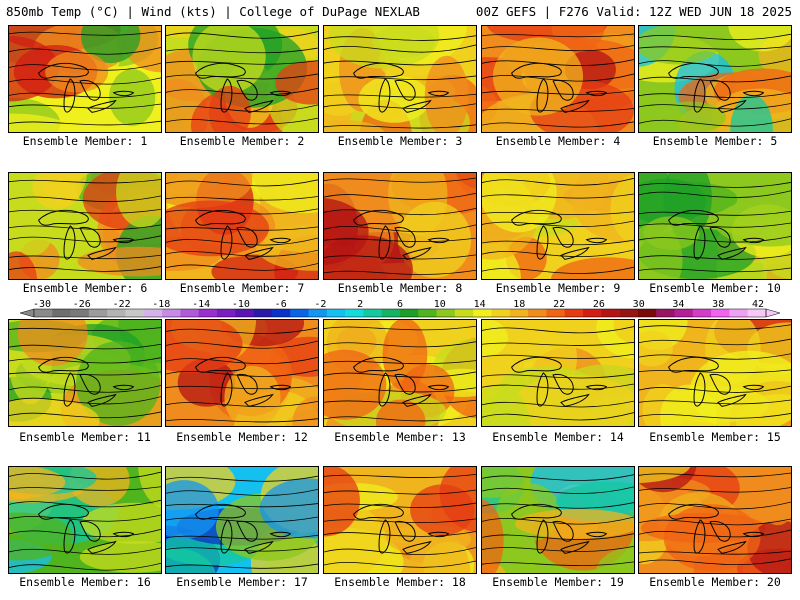 This screenshot has height=600, width=800. I want to click on colorbar-tick-label: 18, so click(519, 304).